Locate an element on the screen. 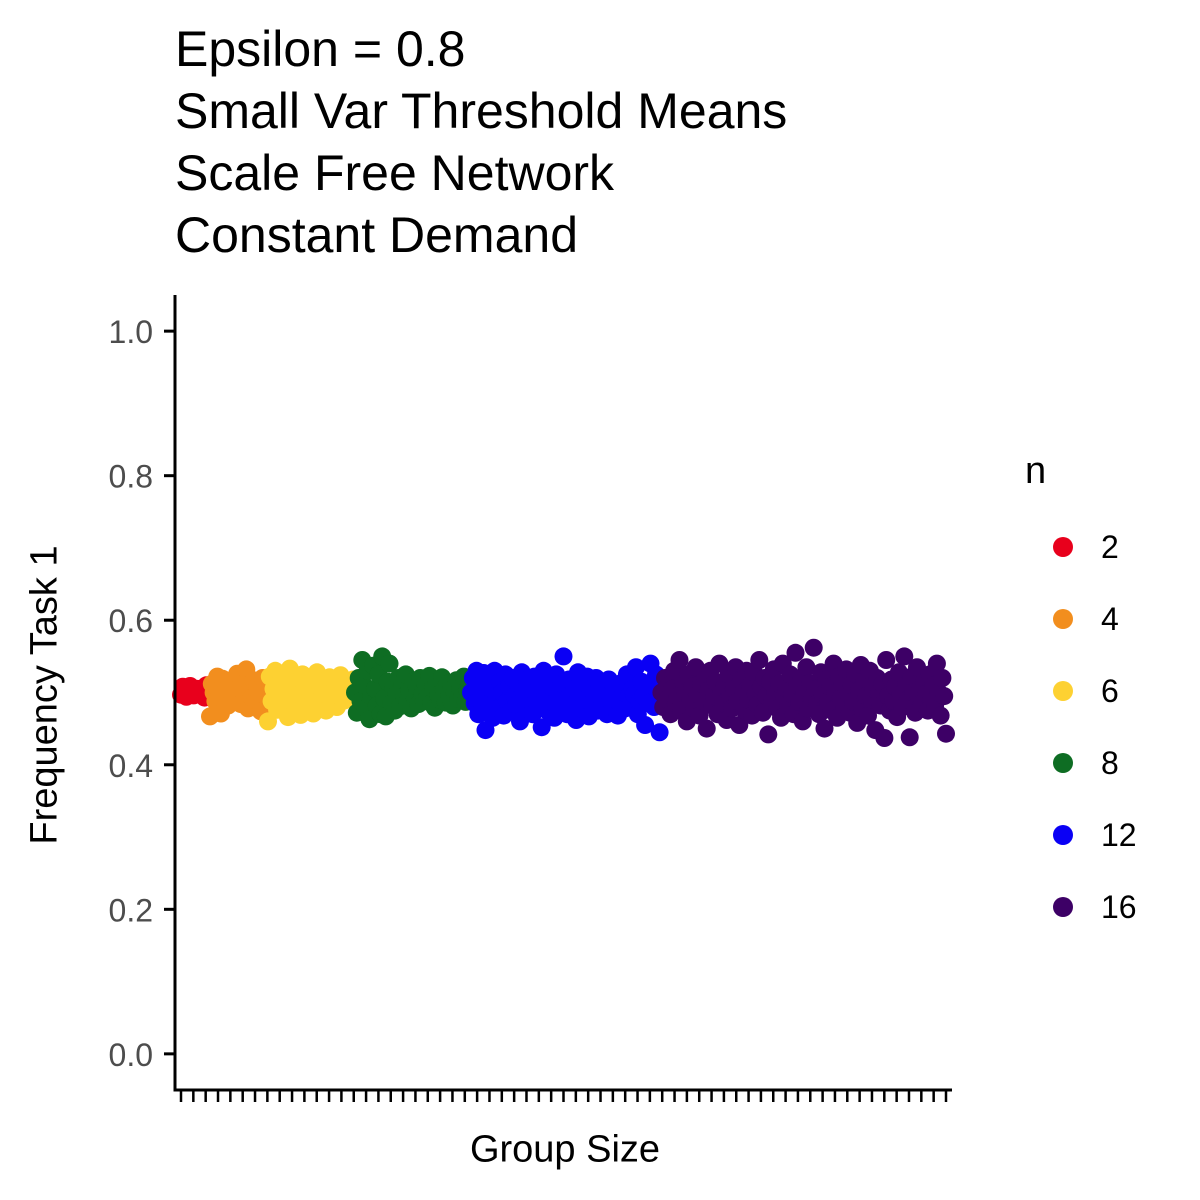 Image resolution: width=1200 pixels, height=1200 pixels. legend-label: 2 is located at coordinates (1110, 546).